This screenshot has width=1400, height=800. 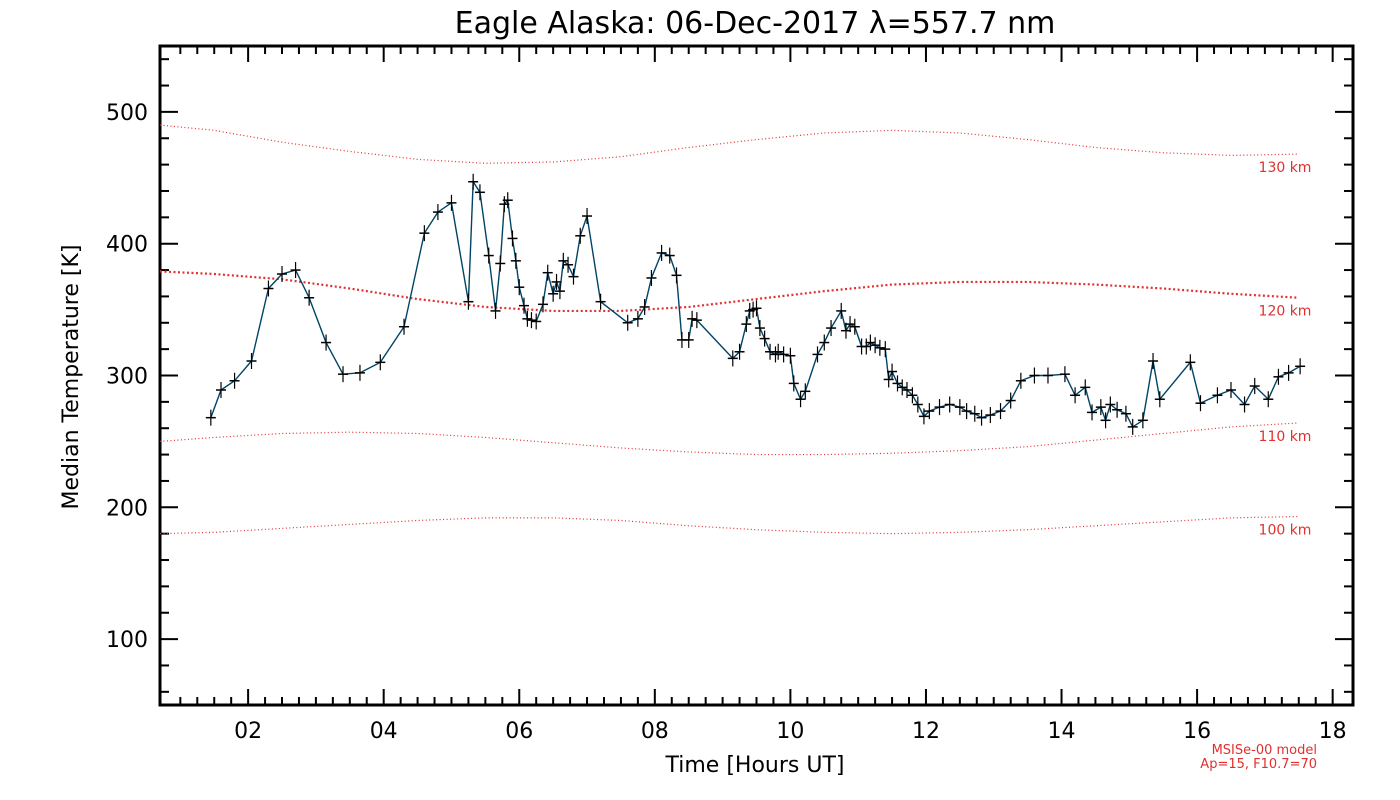 I want to click on model-curve-label: 100 km, so click(x=1285, y=531).